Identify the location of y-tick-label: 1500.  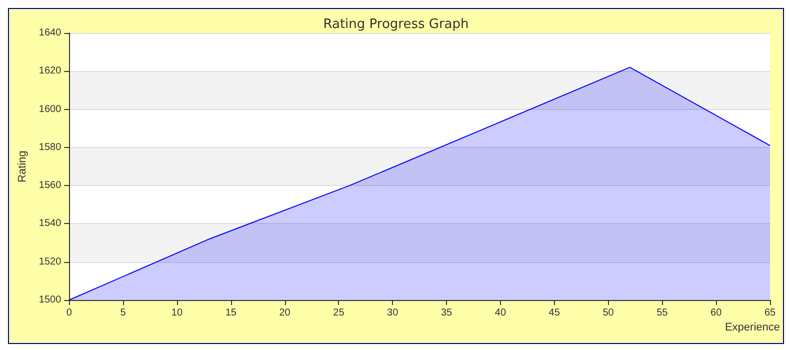
(50, 300).